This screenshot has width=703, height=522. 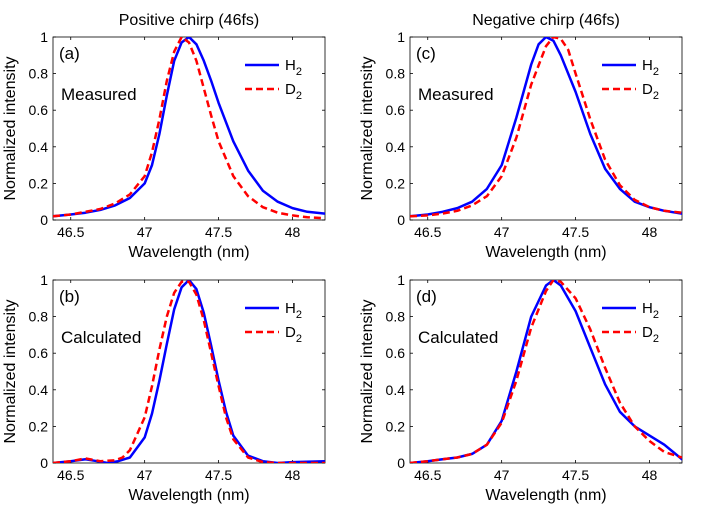 I want to click on column-title: Negative chirp (46fs), so click(x=546, y=20).